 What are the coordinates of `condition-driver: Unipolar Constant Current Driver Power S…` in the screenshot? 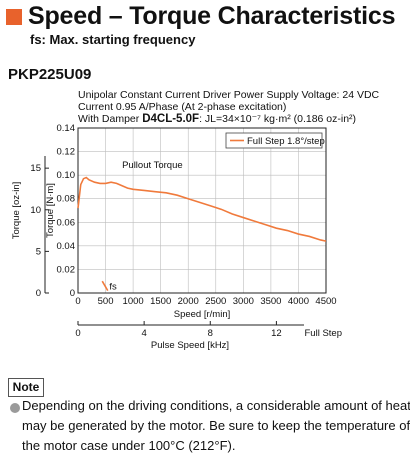 It's located at (229, 95).